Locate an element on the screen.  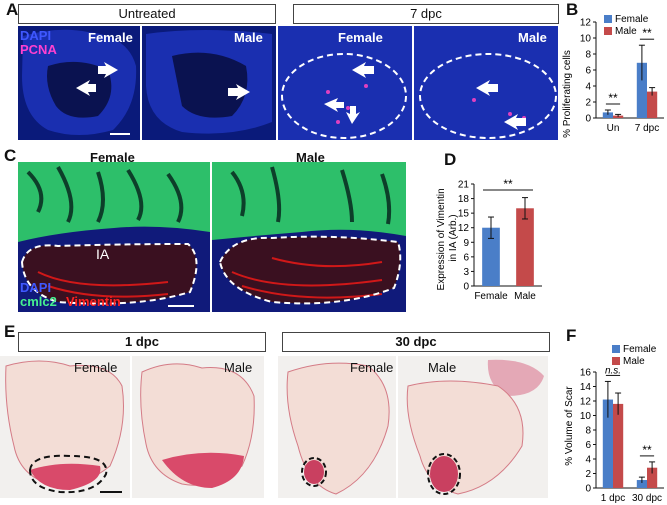
histology-30dpc-female: Female is located at coordinates (337, 427).